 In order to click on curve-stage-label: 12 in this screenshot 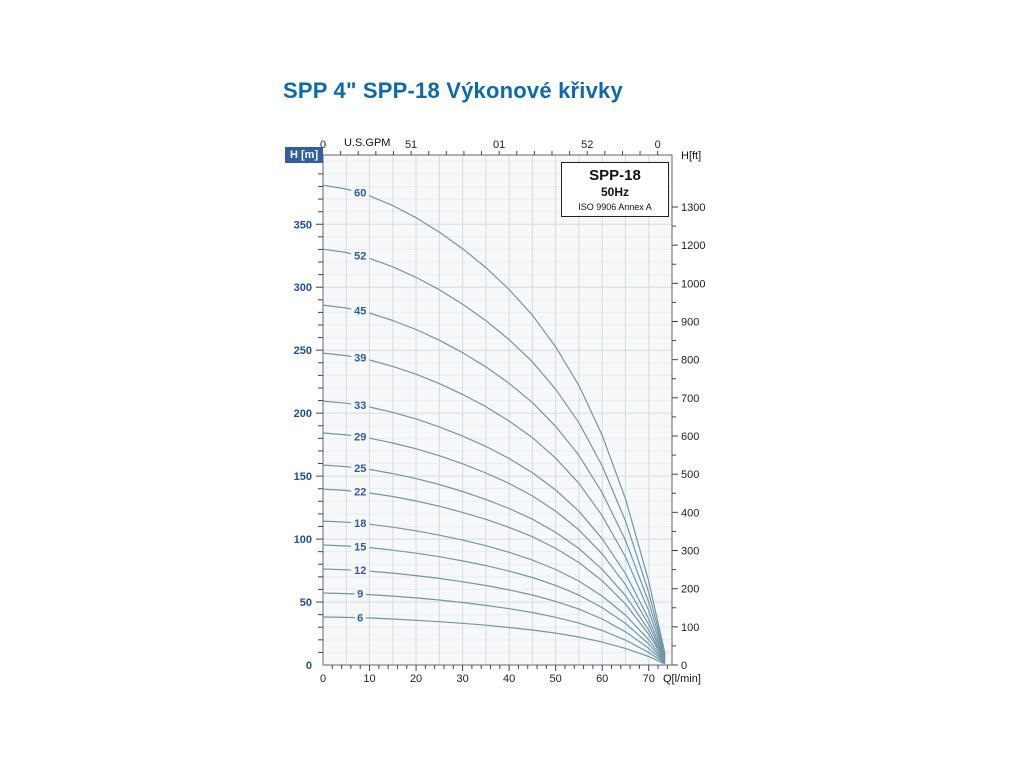, I will do `click(360, 571)`.